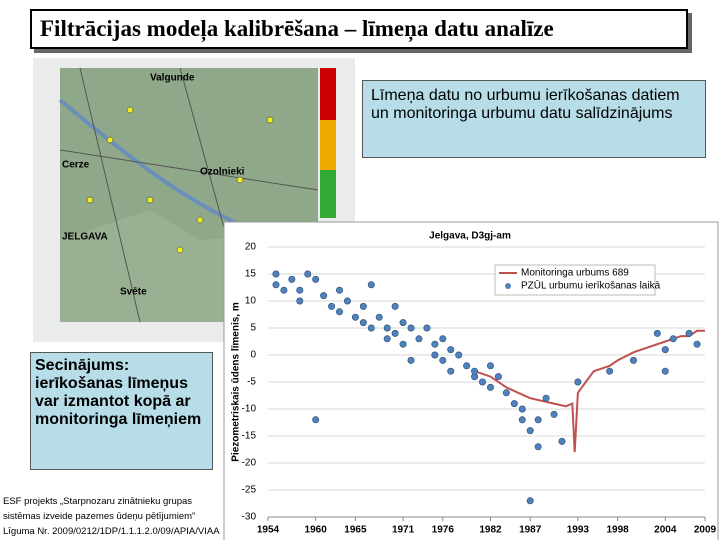 Image resolution: width=720 pixels, height=540 pixels. What do you see at coordinates (172, 78) in the screenshot?
I see `map-label: Valgunde` at bounding box center [172, 78].